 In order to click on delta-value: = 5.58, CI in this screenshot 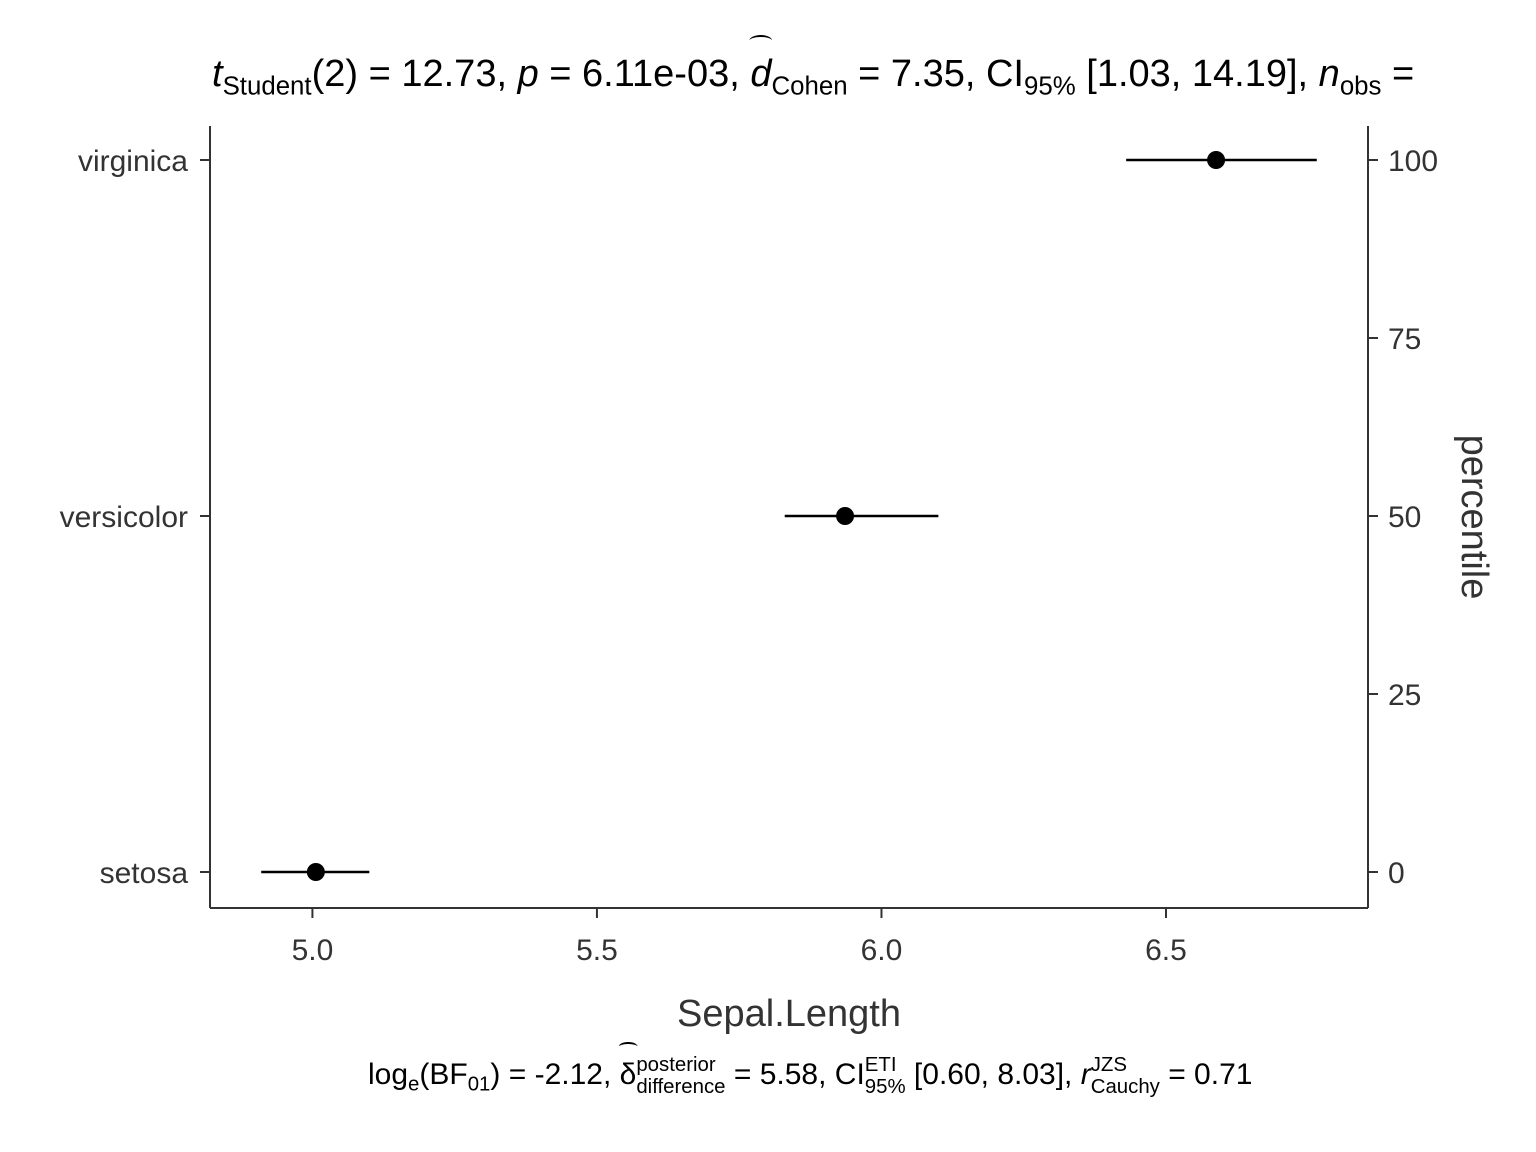, I will do `click(795, 1074)`.